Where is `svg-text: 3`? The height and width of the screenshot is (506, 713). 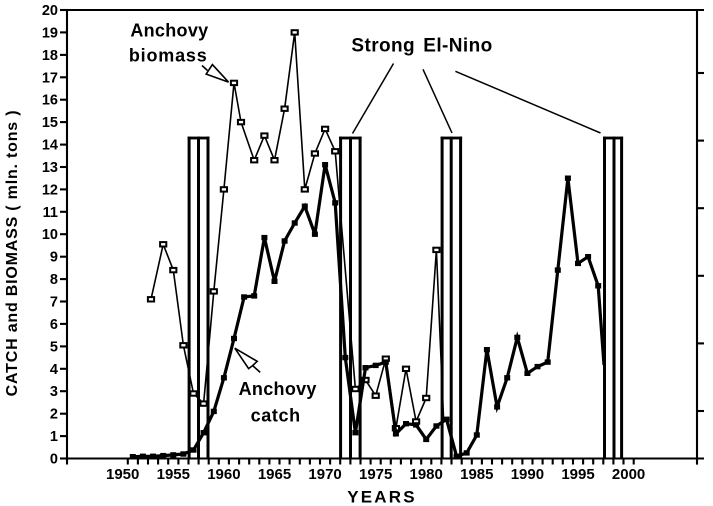 svg-text: 3 is located at coordinates (54, 392).